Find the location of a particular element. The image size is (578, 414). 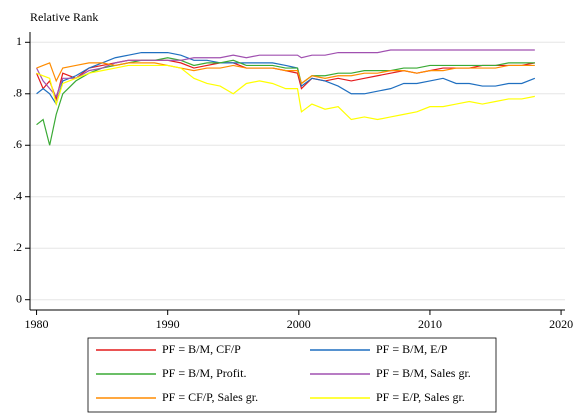

x-tick-label: 1980 is located at coordinates (37, 324).